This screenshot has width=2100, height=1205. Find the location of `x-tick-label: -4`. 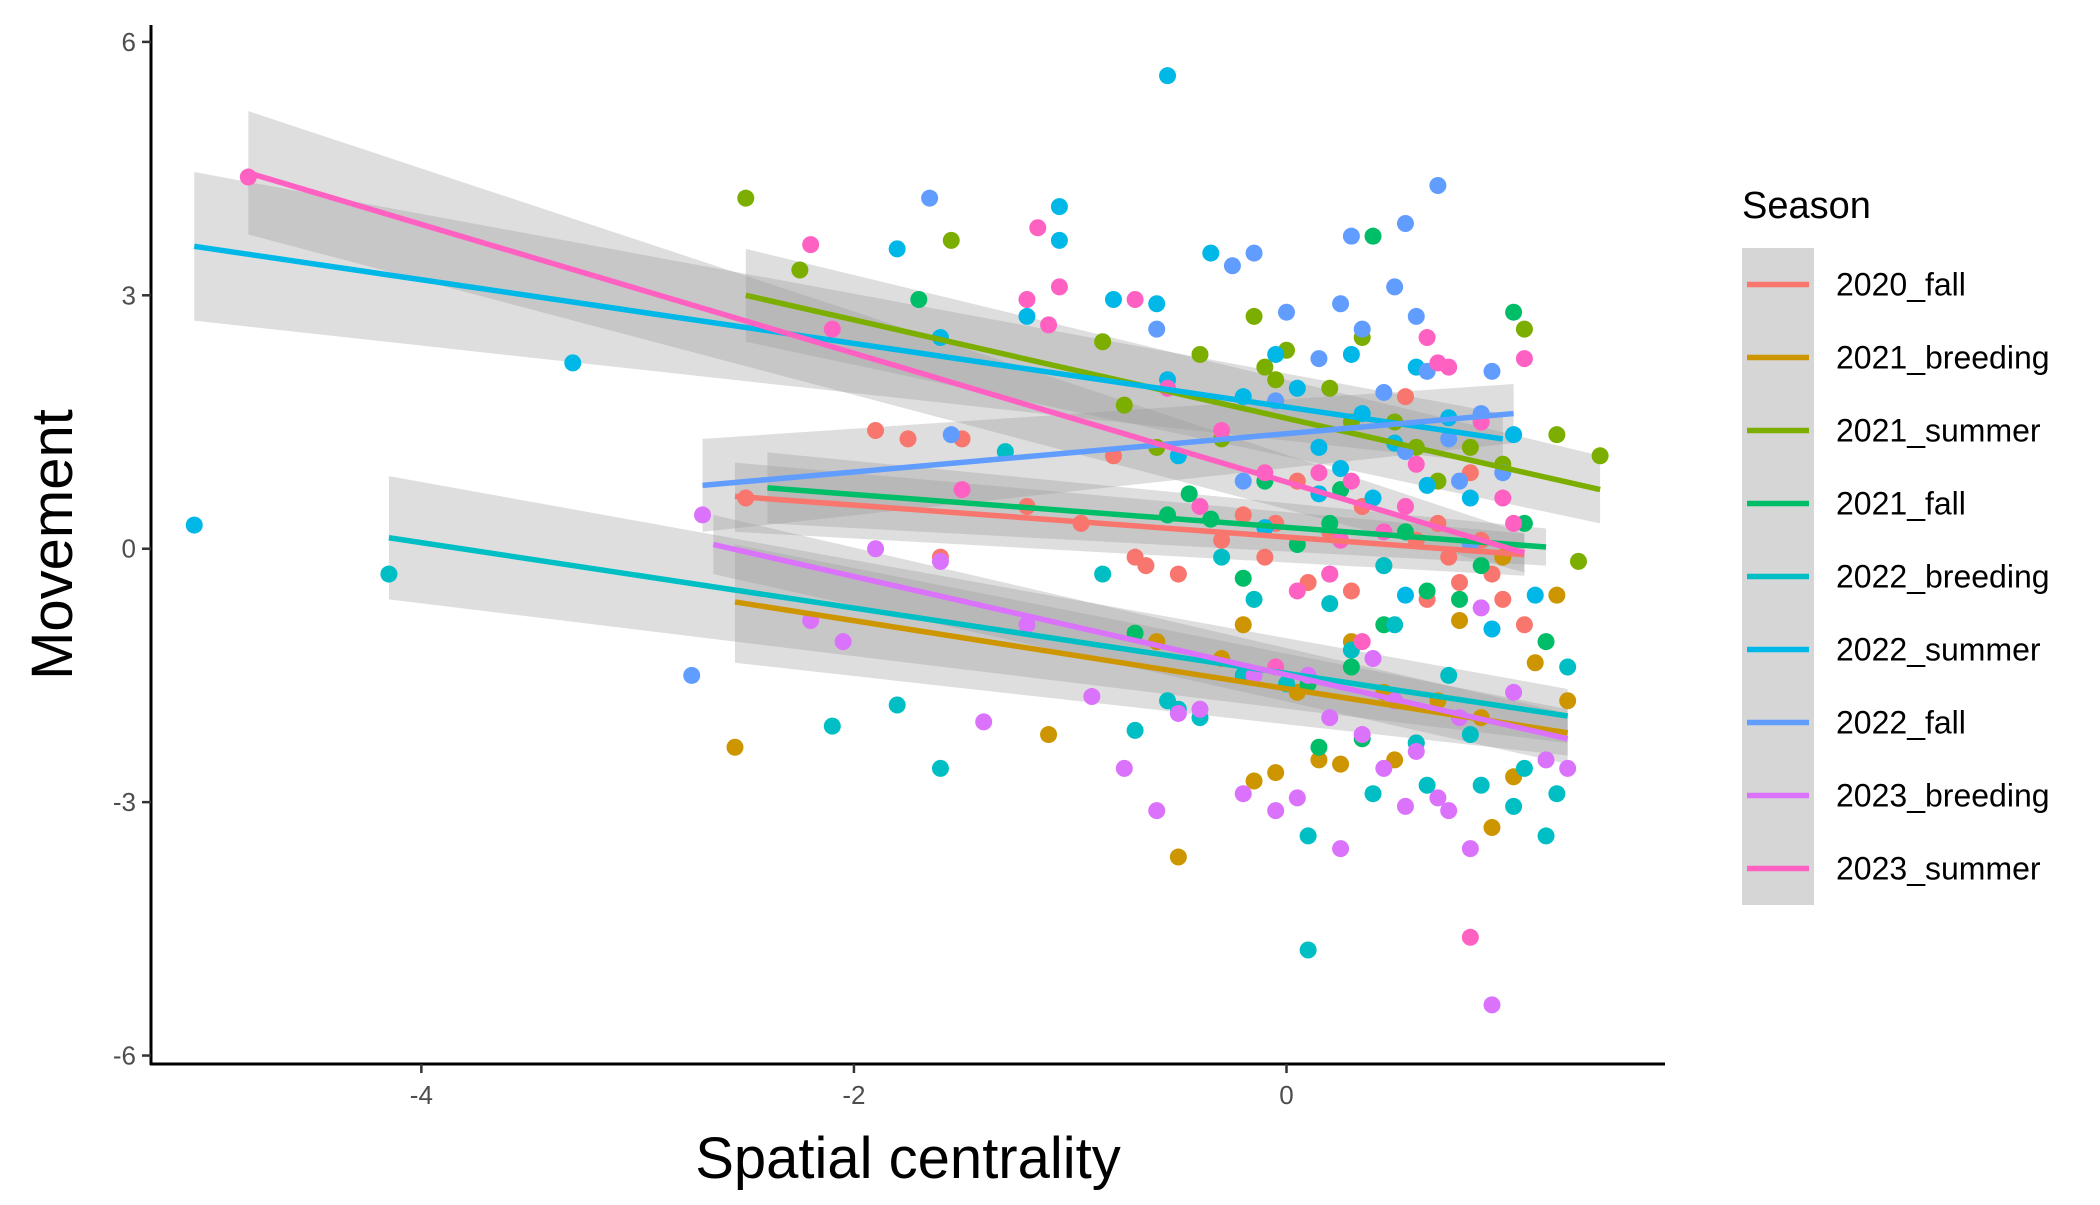

x-tick-label: -4 is located at coordinates (421, 1095).